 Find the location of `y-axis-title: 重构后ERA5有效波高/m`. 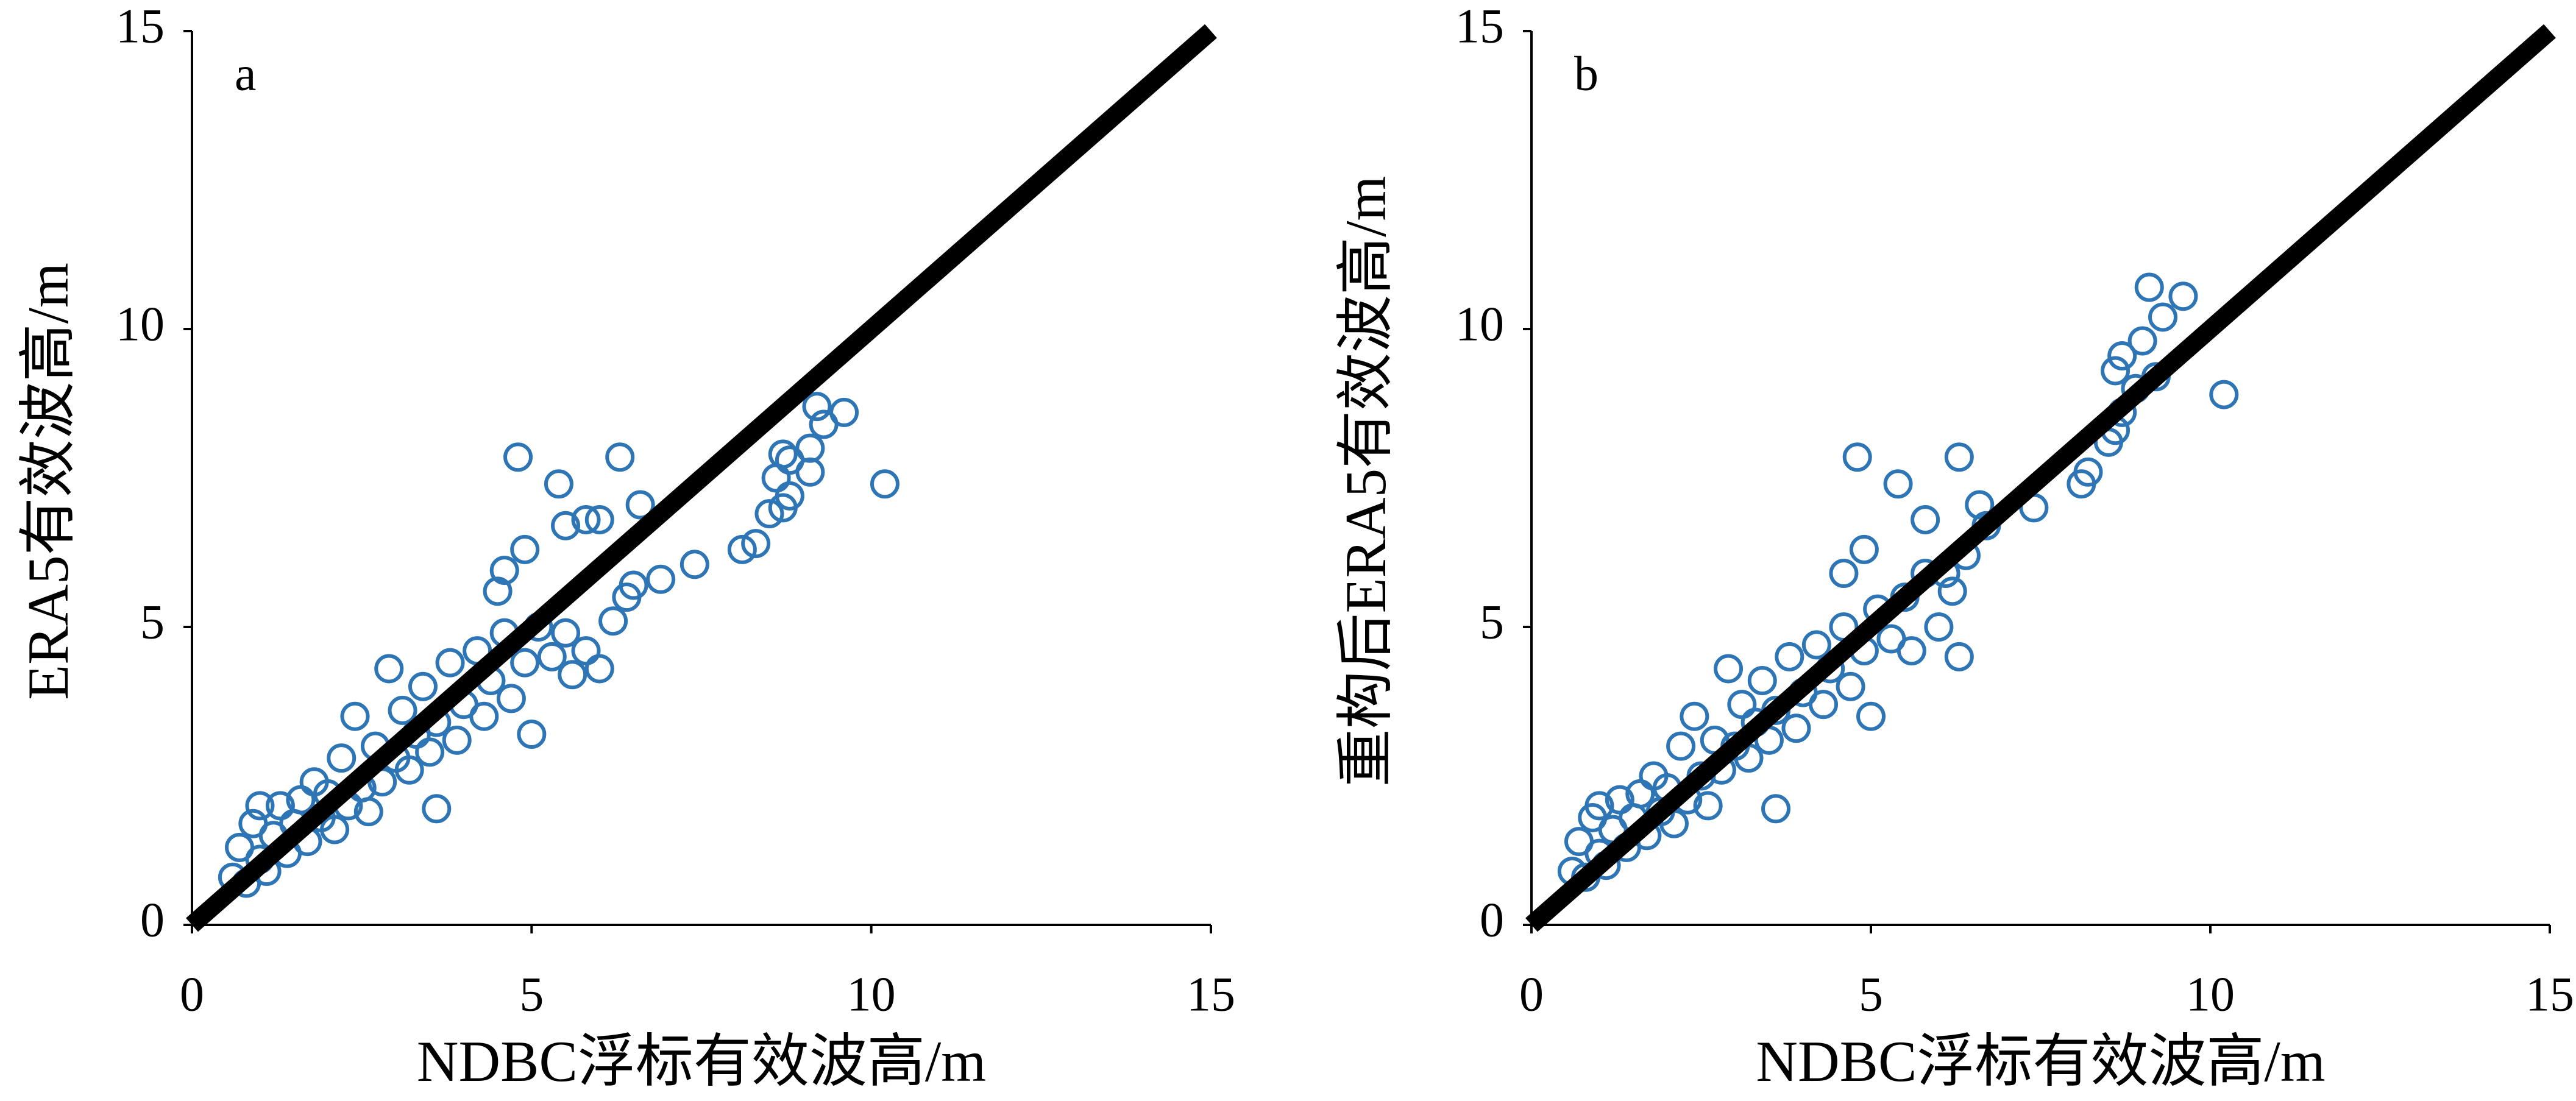

y-axis-title: 重构后ERA5有效波高/m is located at coordinates (1366, 481).